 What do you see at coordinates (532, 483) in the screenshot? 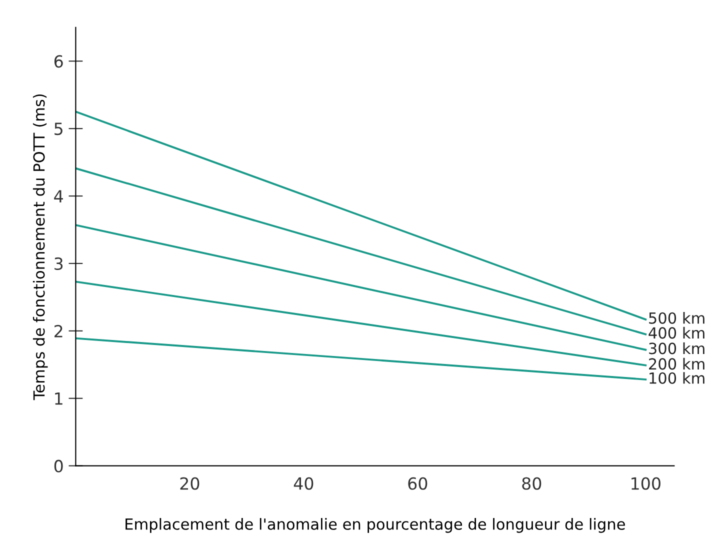
I see `x-tick-label: 80` at bounding box center [532, 483].